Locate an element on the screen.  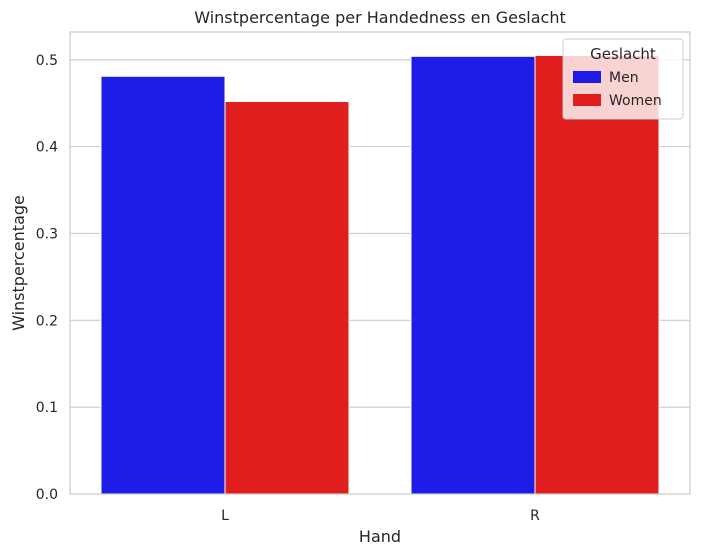
y-tick-label: 0.0 is located at coordinates (47, 495).